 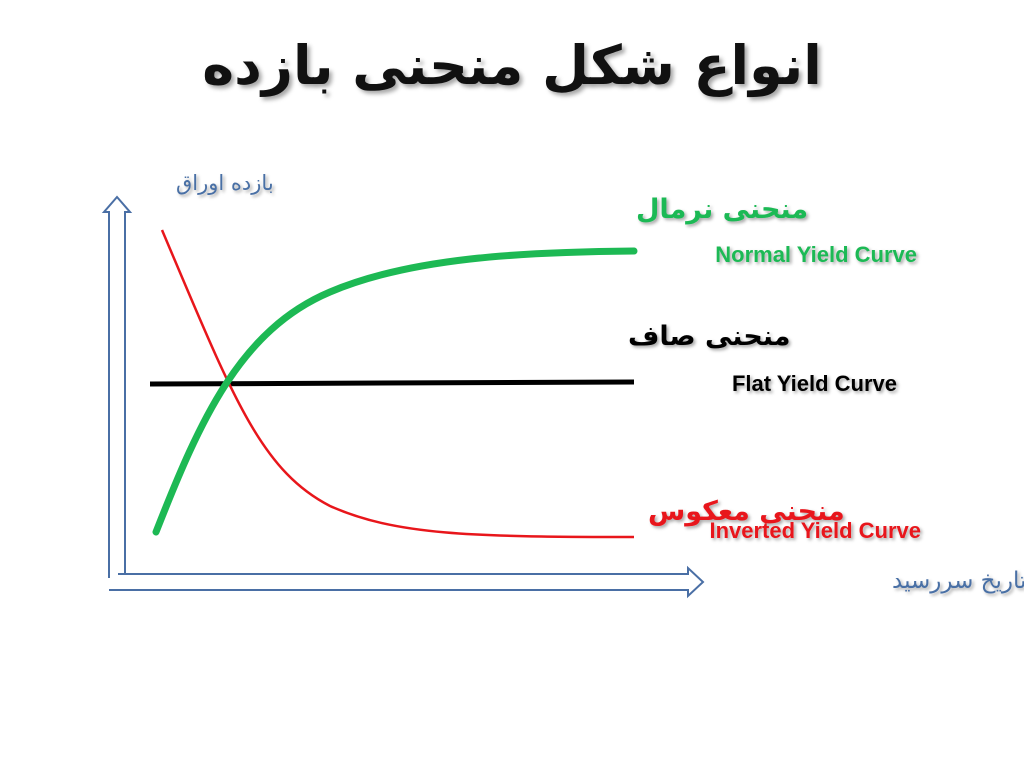 I want to click on x-axis, so click(x=407, y=582).